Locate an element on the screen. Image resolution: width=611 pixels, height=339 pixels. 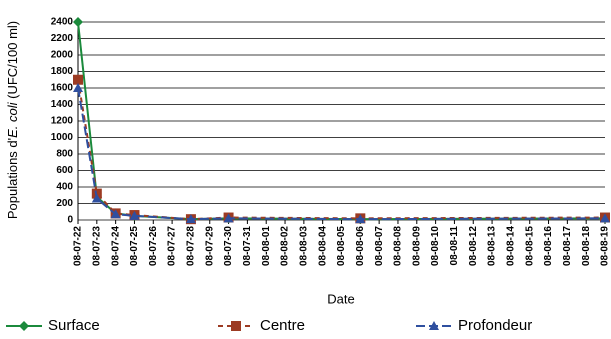
x-tick-label: 08-08-05 is located at coordinates (341, 246).